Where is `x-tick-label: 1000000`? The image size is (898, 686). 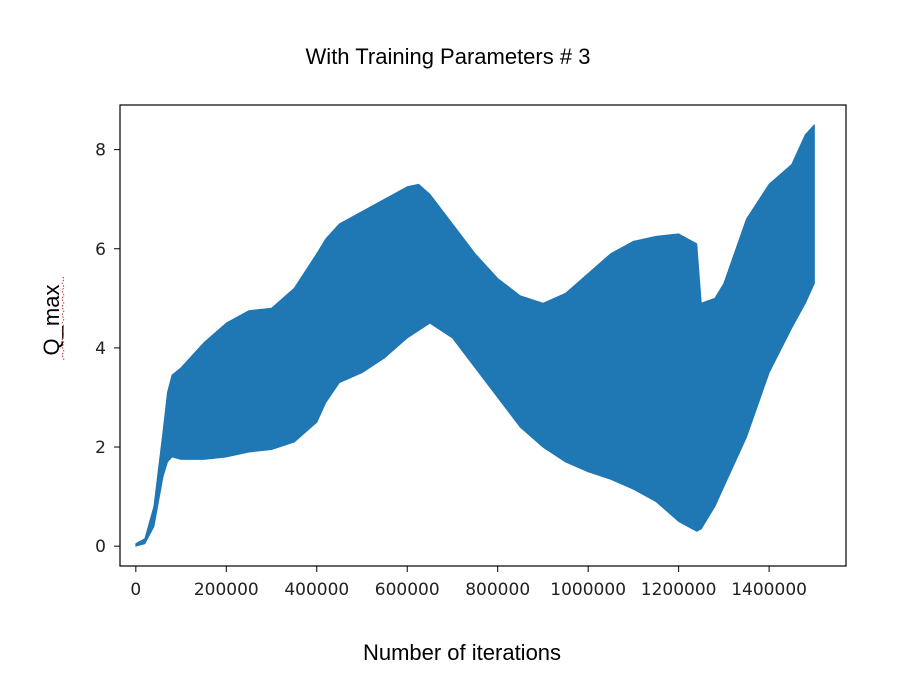 x-tick-label: 1000000 is located at coordinates (588, 590).